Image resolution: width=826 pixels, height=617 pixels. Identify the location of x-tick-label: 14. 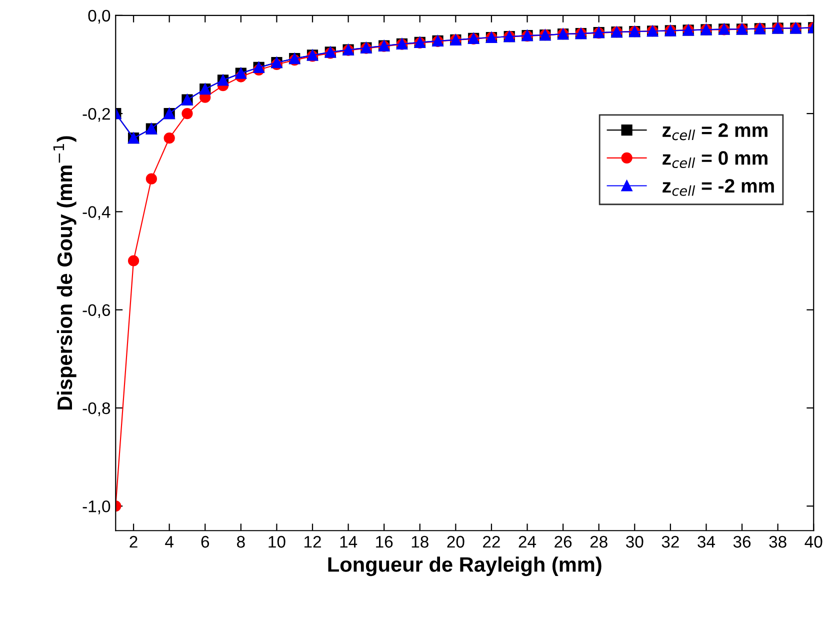
(349, 542).